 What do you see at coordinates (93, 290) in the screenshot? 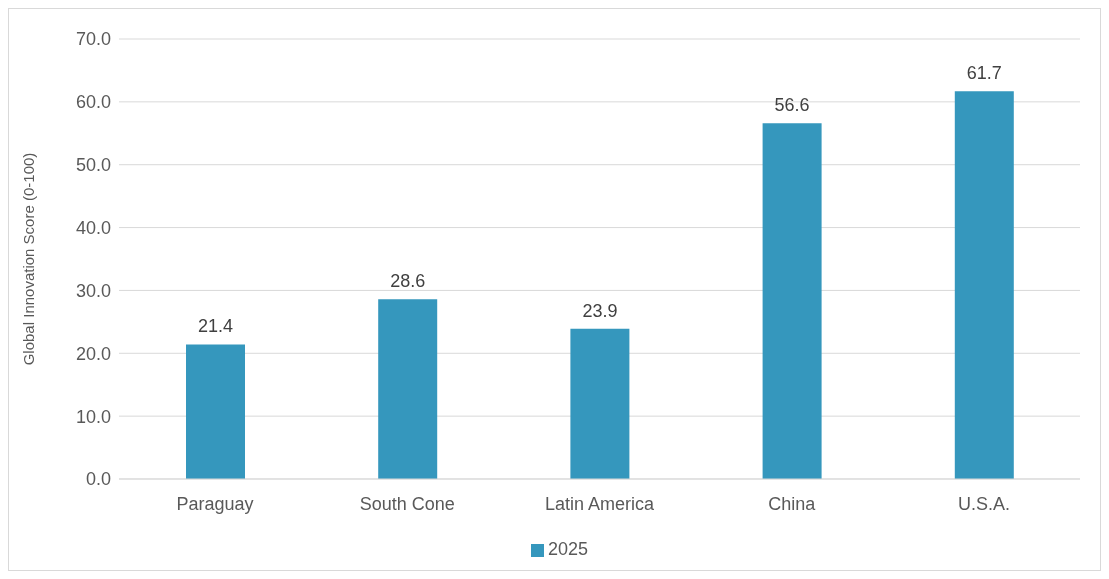
I see `y-tick-label: 30.0` at bounding box center [93, 290].